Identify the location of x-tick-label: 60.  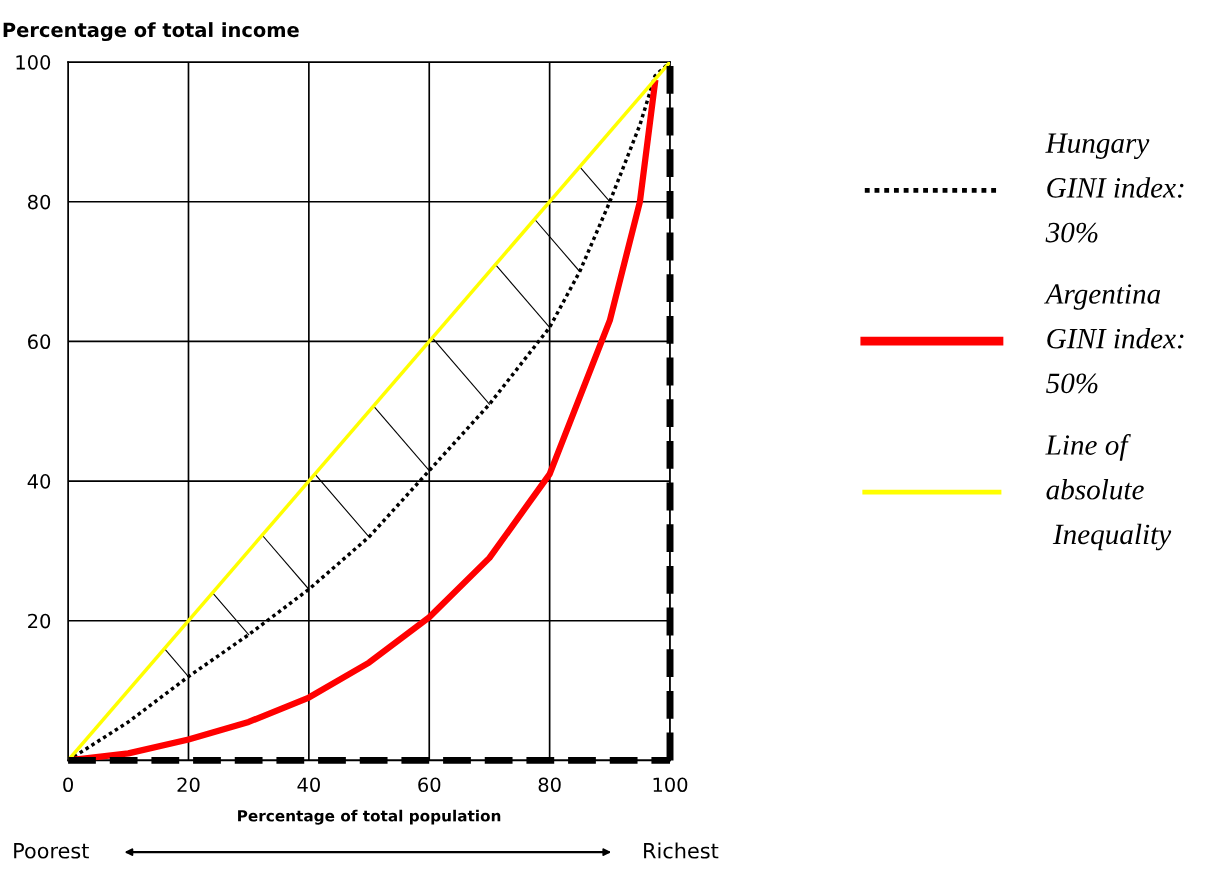
(429, 785).